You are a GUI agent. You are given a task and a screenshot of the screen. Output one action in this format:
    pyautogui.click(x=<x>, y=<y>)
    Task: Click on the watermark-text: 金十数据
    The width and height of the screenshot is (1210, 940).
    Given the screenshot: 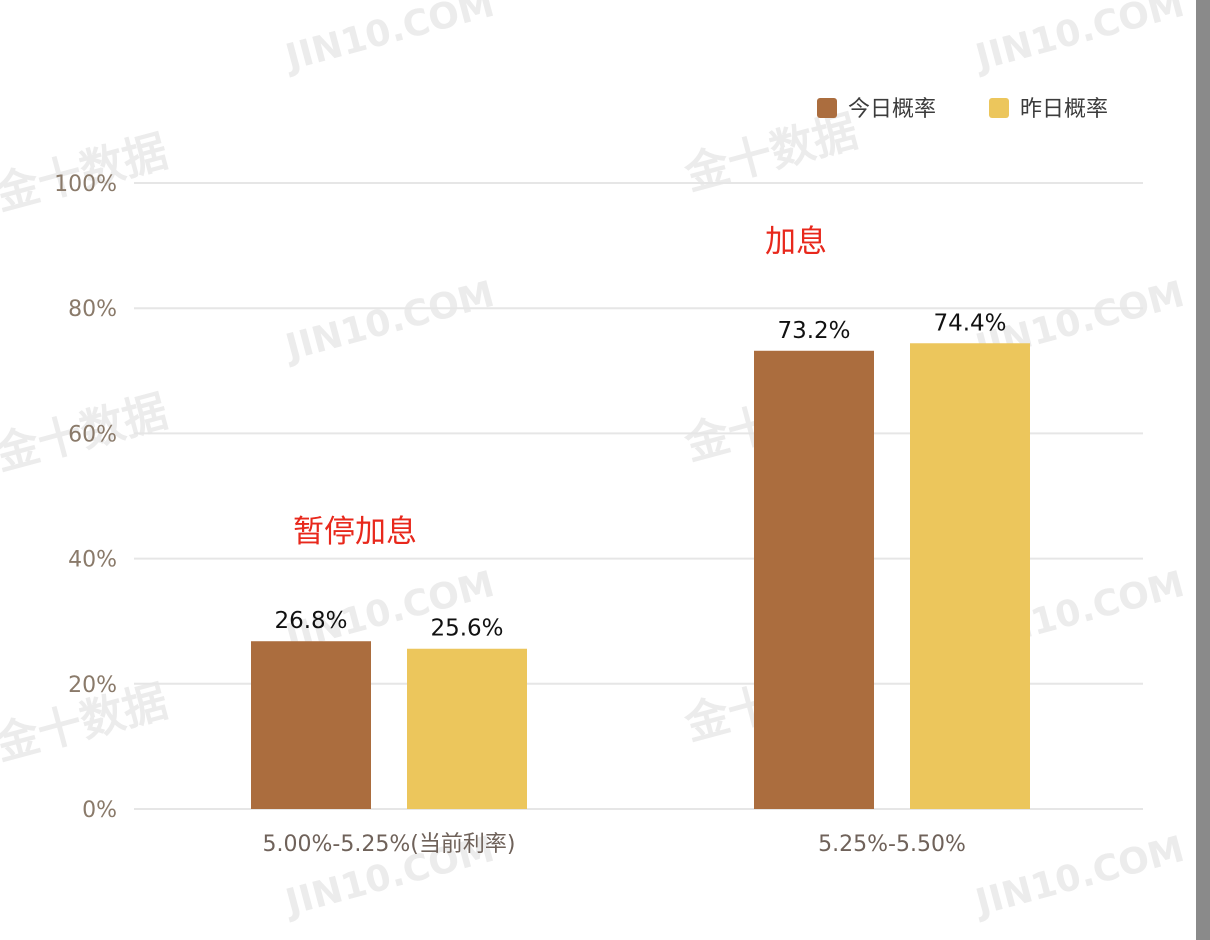 What is the action you would take?
    pyautogui.click(x=771, y=153)
    